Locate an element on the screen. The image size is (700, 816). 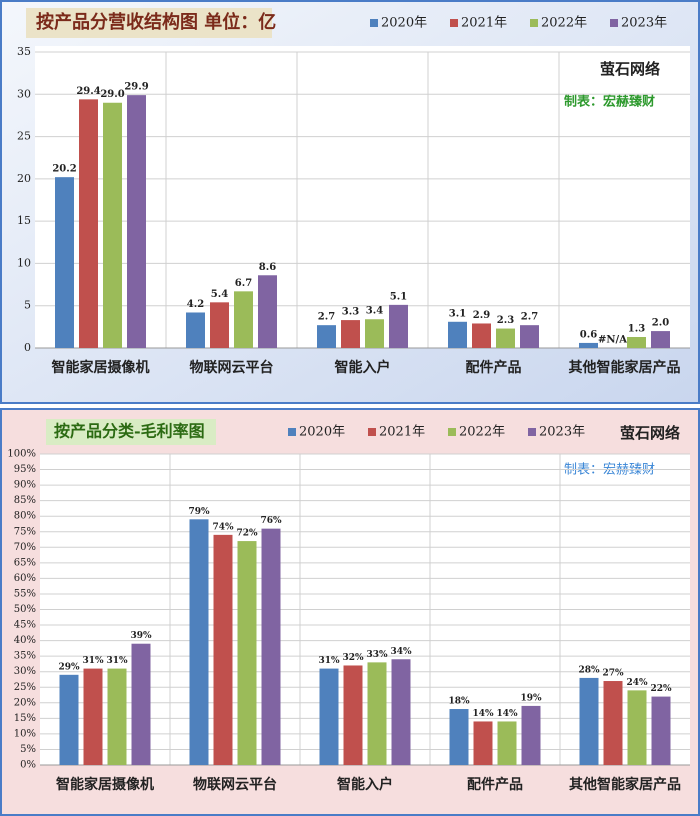
chart-title: 按产品分类-毛利率图 is located at coordinates (129, 431).